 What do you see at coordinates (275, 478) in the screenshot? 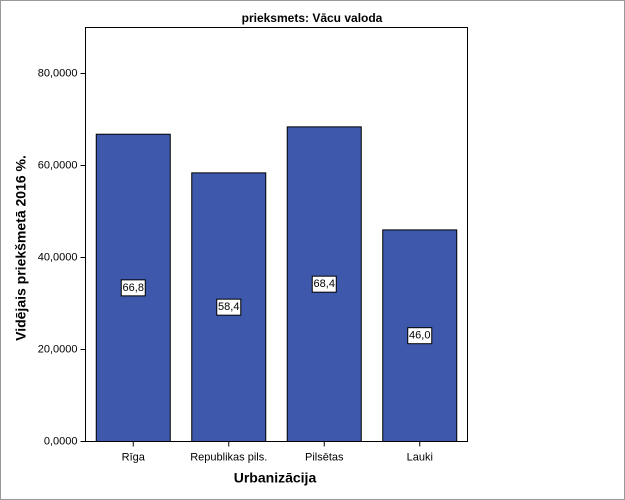
I see `x-axis-label: Urbanizācija` at bounding box center [275, 478].